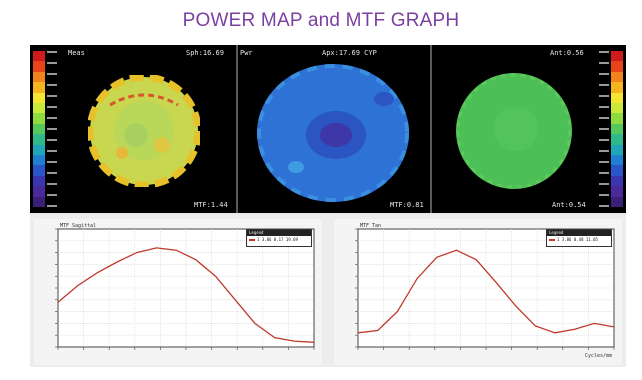  Describe the element at coordinates (349, 53) in the screenshot. I see `center-map-apex-value: Apx:17.69 CYP` at that location.